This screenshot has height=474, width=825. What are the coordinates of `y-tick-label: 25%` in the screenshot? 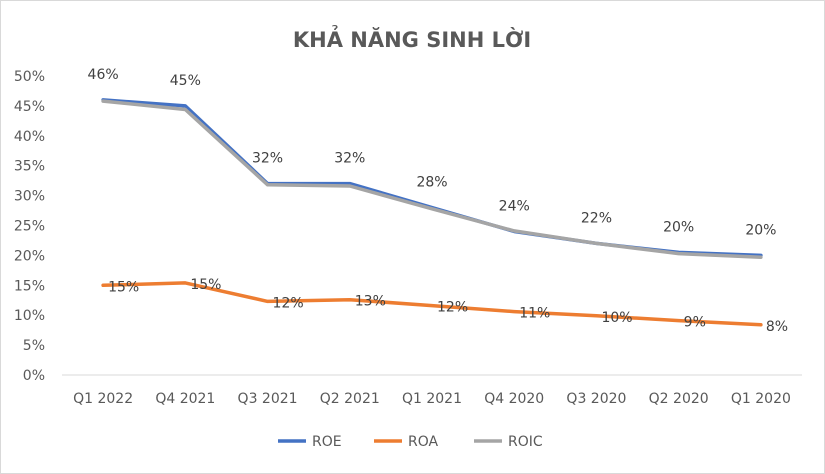 It's located at (29, 227).